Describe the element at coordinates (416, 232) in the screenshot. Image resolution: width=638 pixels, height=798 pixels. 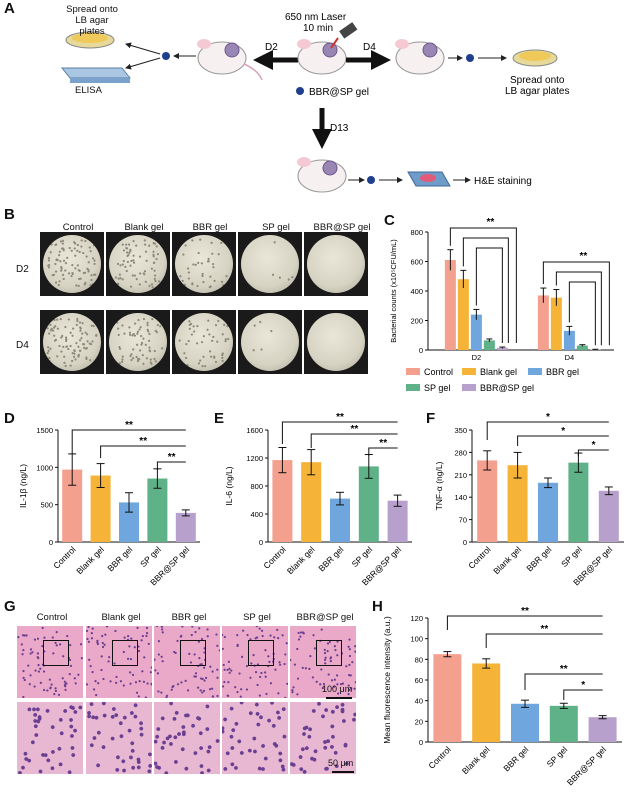
I see `y-tick-label: 800` at that location.